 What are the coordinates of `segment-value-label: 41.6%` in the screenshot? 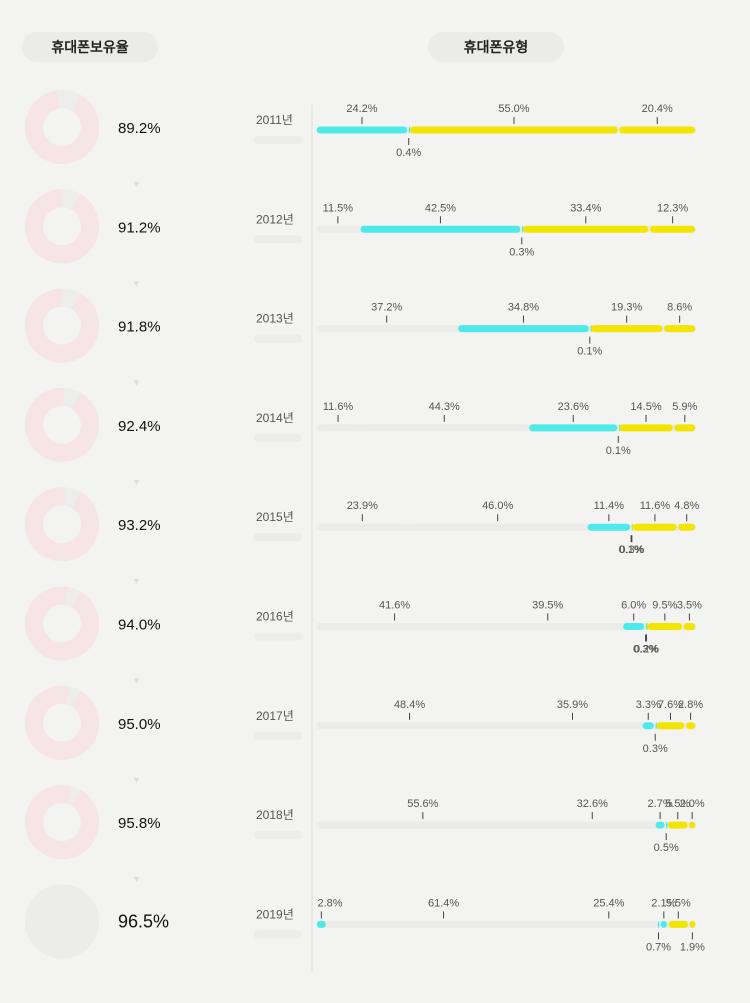 It's located at (394, 606).